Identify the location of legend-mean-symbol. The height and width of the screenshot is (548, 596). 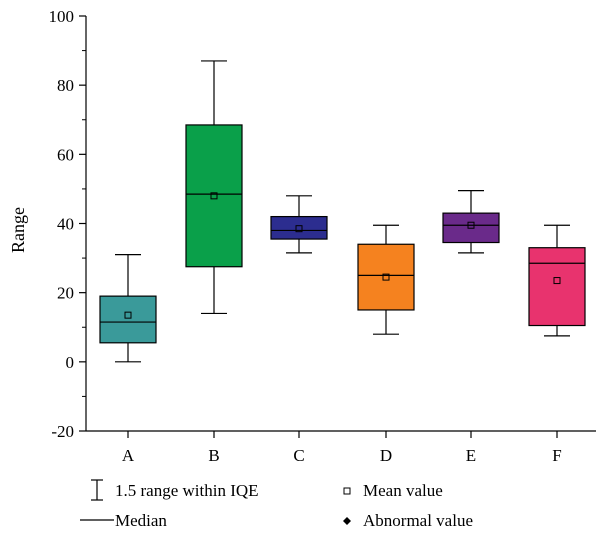
(347, 491).